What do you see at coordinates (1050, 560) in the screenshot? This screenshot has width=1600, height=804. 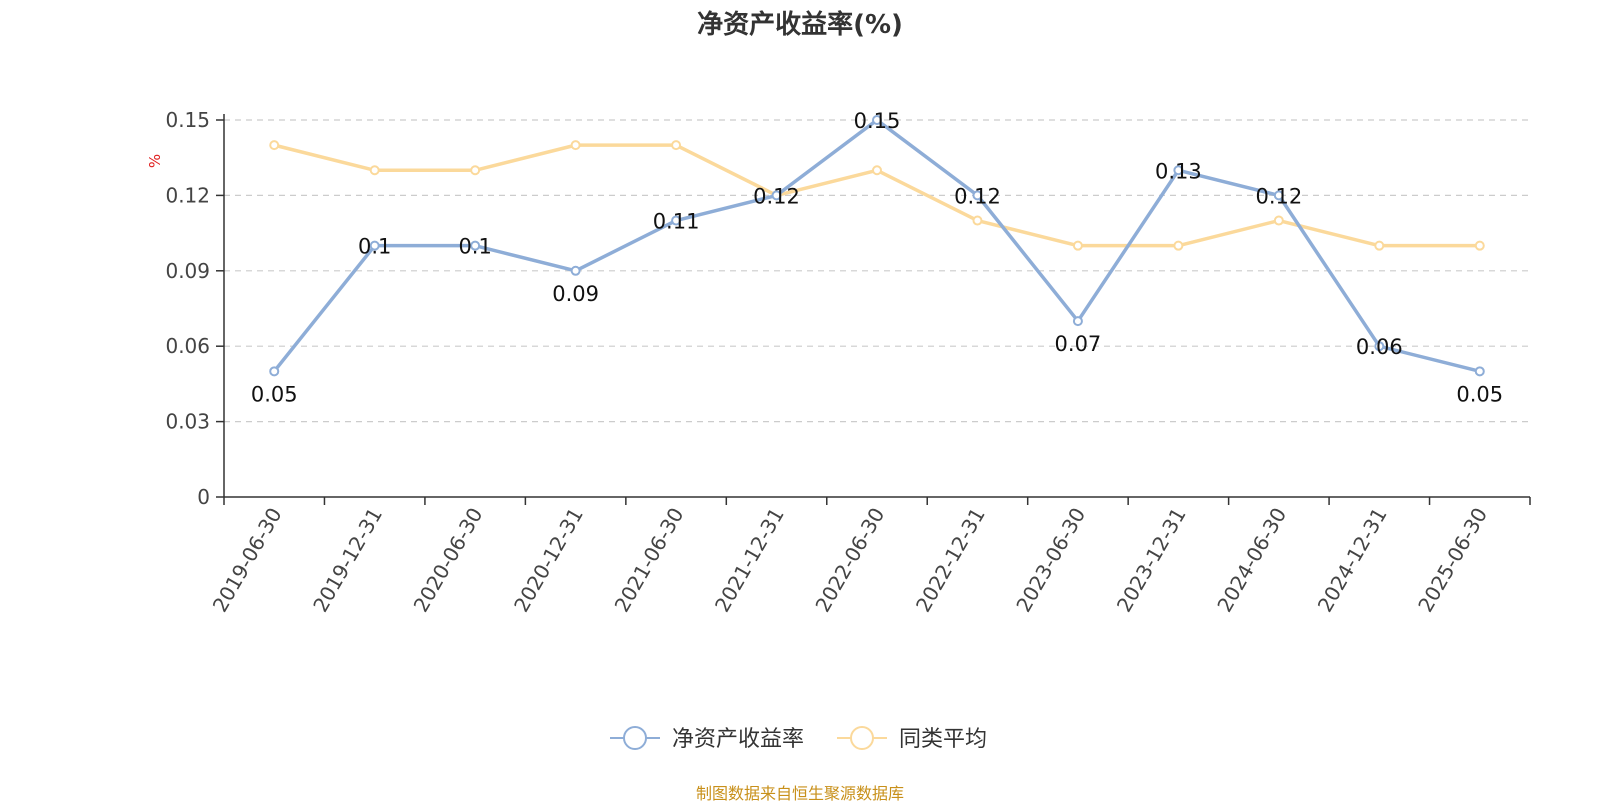 I see `x-tick-label: 2023-06-30` at bounding box center [1050, 560].